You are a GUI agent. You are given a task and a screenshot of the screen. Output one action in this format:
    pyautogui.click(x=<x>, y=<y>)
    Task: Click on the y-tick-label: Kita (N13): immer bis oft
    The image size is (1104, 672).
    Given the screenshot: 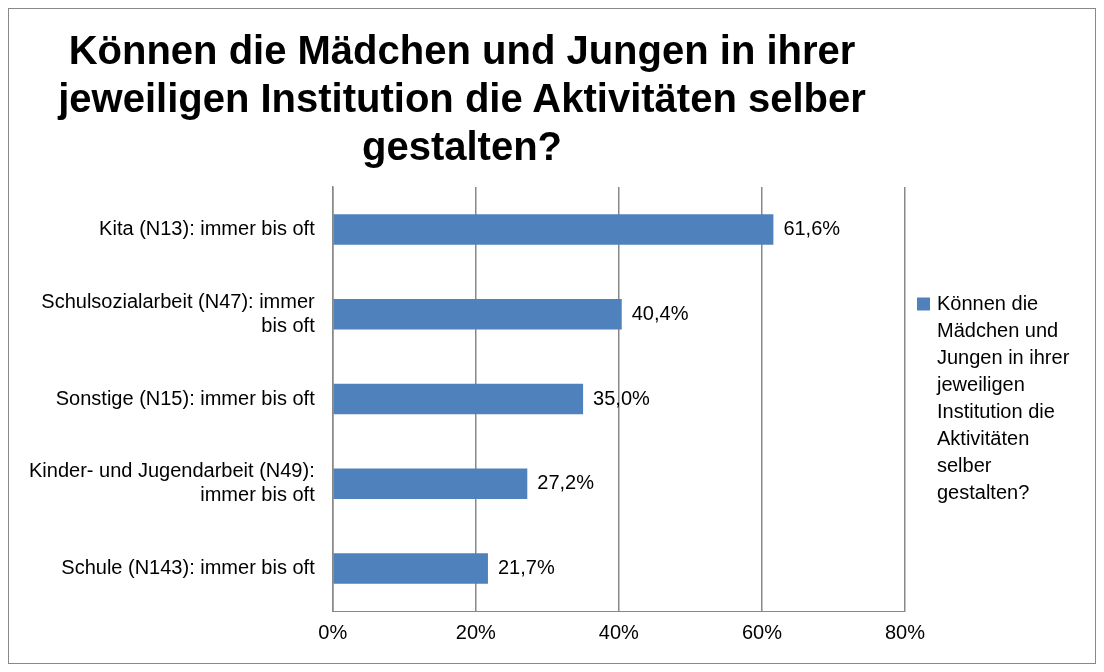 What is the action you would take?
    pyautogui.click(x=207, y=227)
    